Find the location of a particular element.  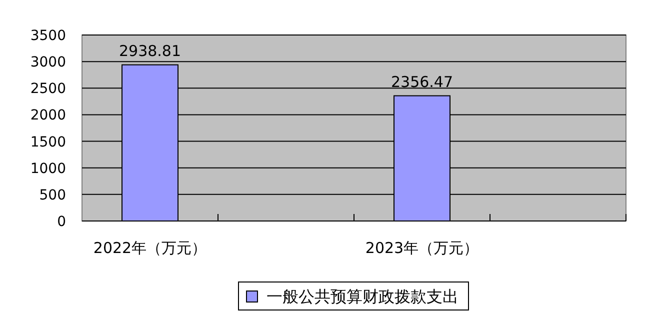

x-tick-label: 2022年（万元） is located at coordinates (150, 248).